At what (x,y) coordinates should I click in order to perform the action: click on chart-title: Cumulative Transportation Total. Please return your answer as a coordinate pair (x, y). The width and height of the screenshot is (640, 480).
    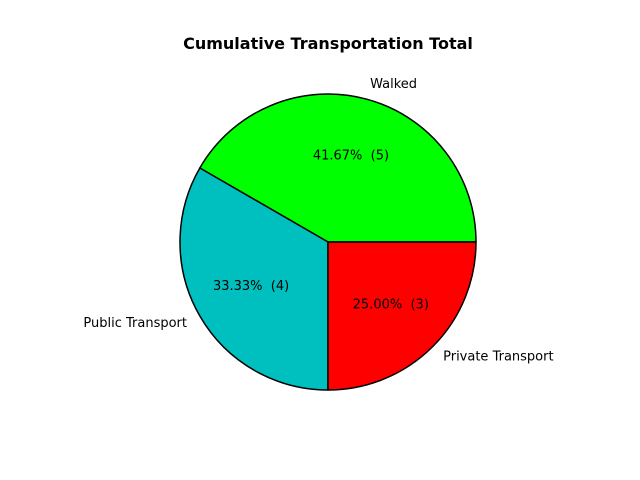
    Looking at the image, I should click on (328, 43).